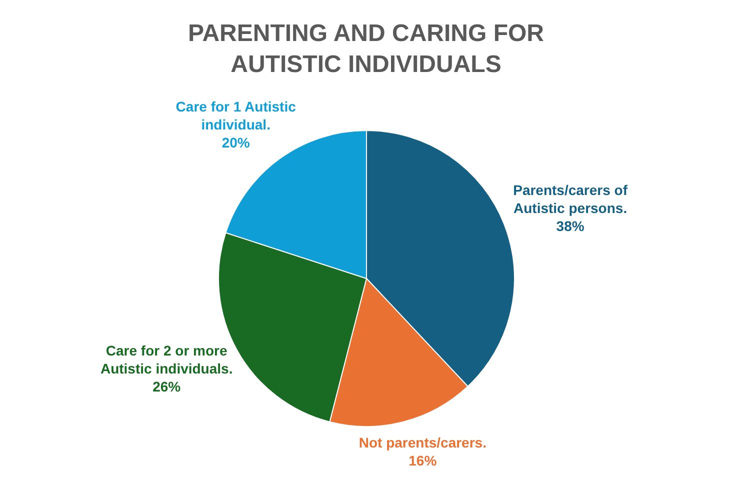 Image resolution: width=733 pixels, height=487 pixels. Describe the element at coordinates (422, 442) in the screenshot. I see `slice-label: Not parents/carers.` at that location.